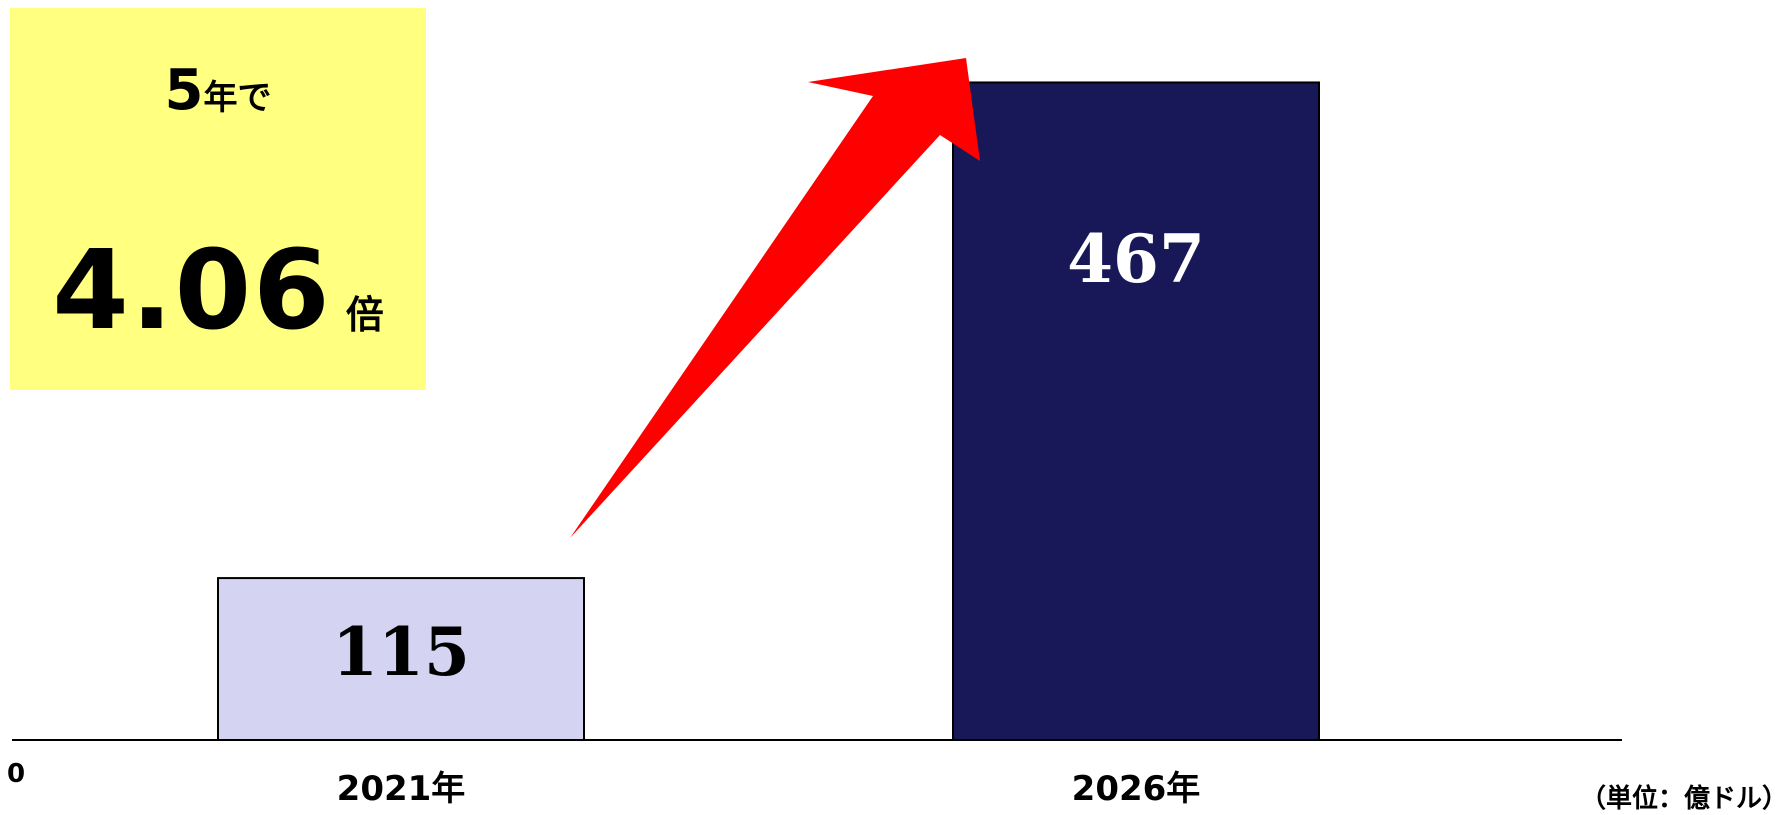  What do you see at coordinates (1136, 789) in the screenshot?
I see `x-tick-label-2026年: 2026年` at bounding box center [1136, 789].